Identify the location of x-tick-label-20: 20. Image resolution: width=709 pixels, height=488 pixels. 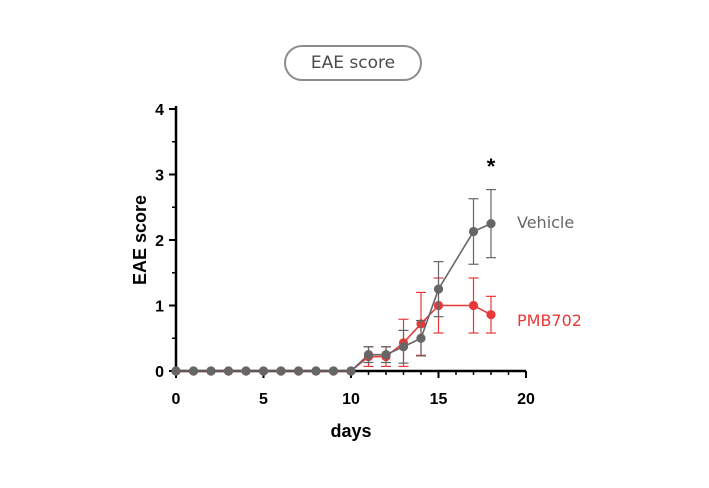
(526, 399).